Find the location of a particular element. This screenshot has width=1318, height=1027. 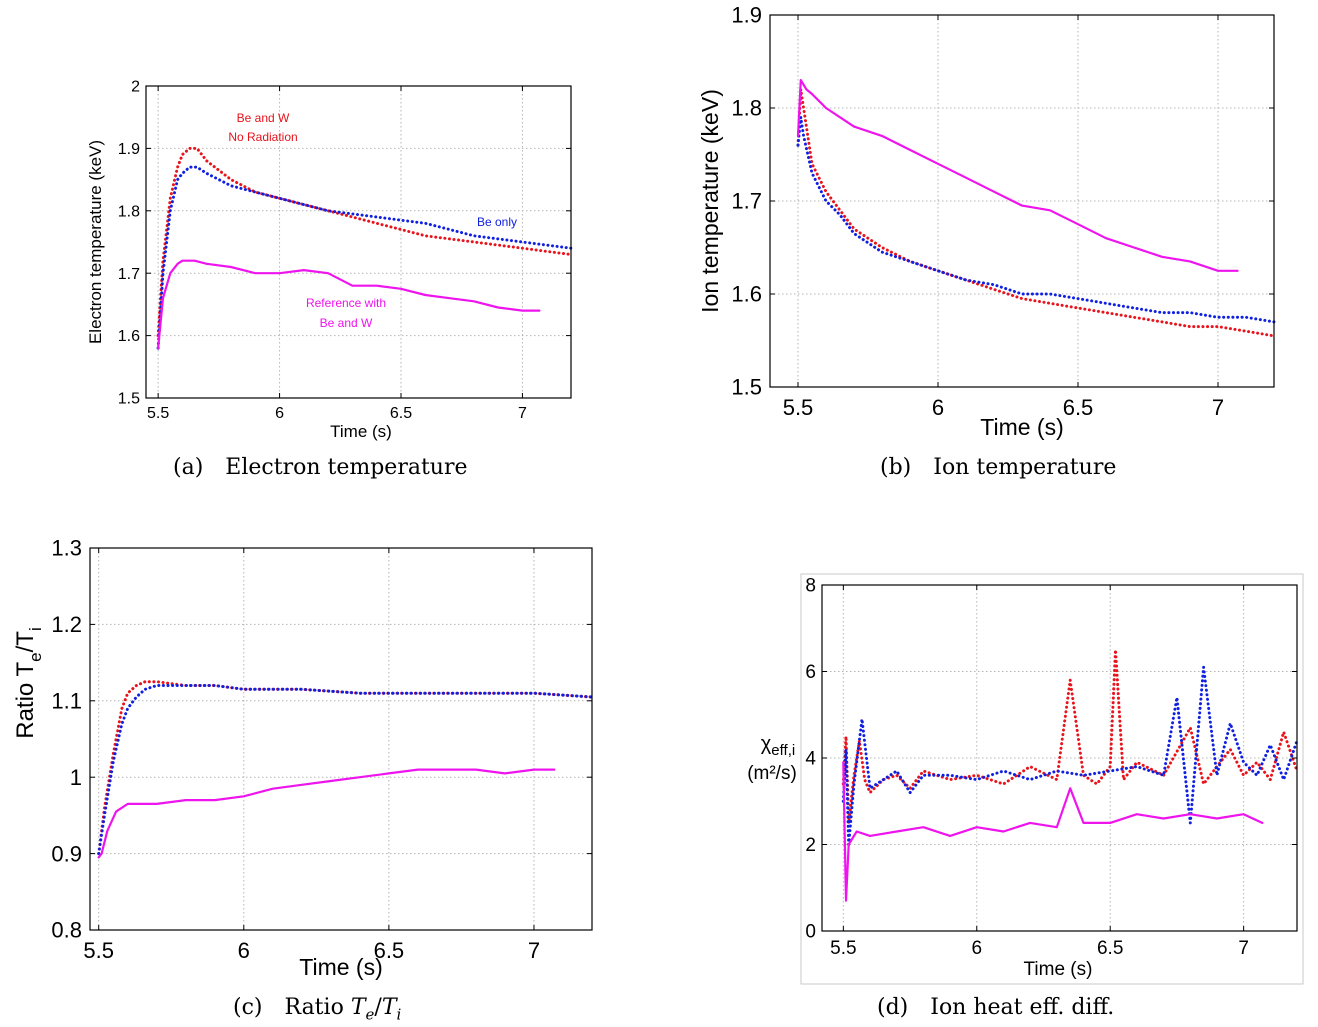

y-tick-label: 1.3 is located at coordinates (66, 548).